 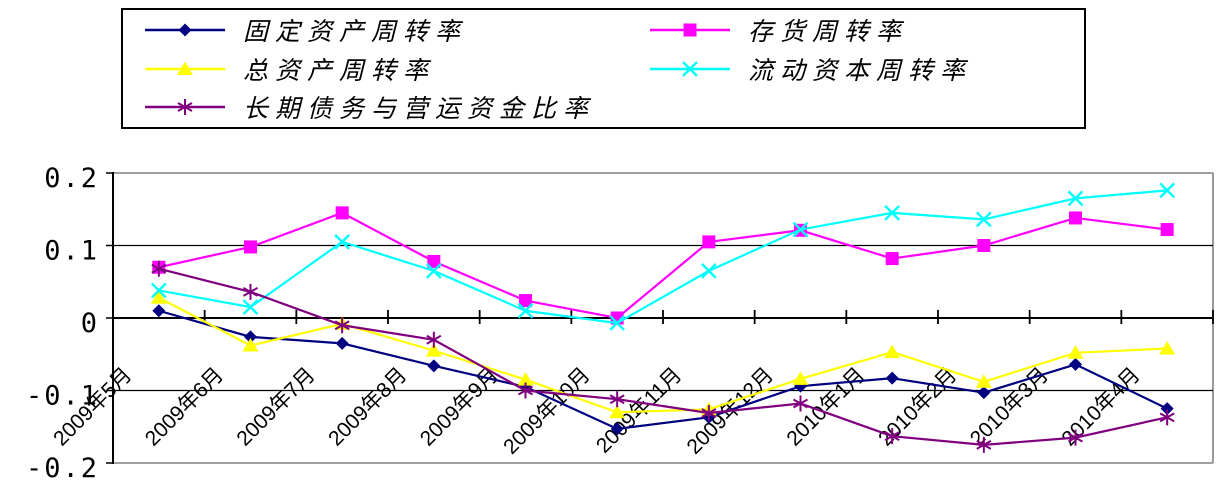 What do you see at coordinates (90, 323) in the screenshot?
I see `y-tick-label: 0` at bounding box center [90, 323].